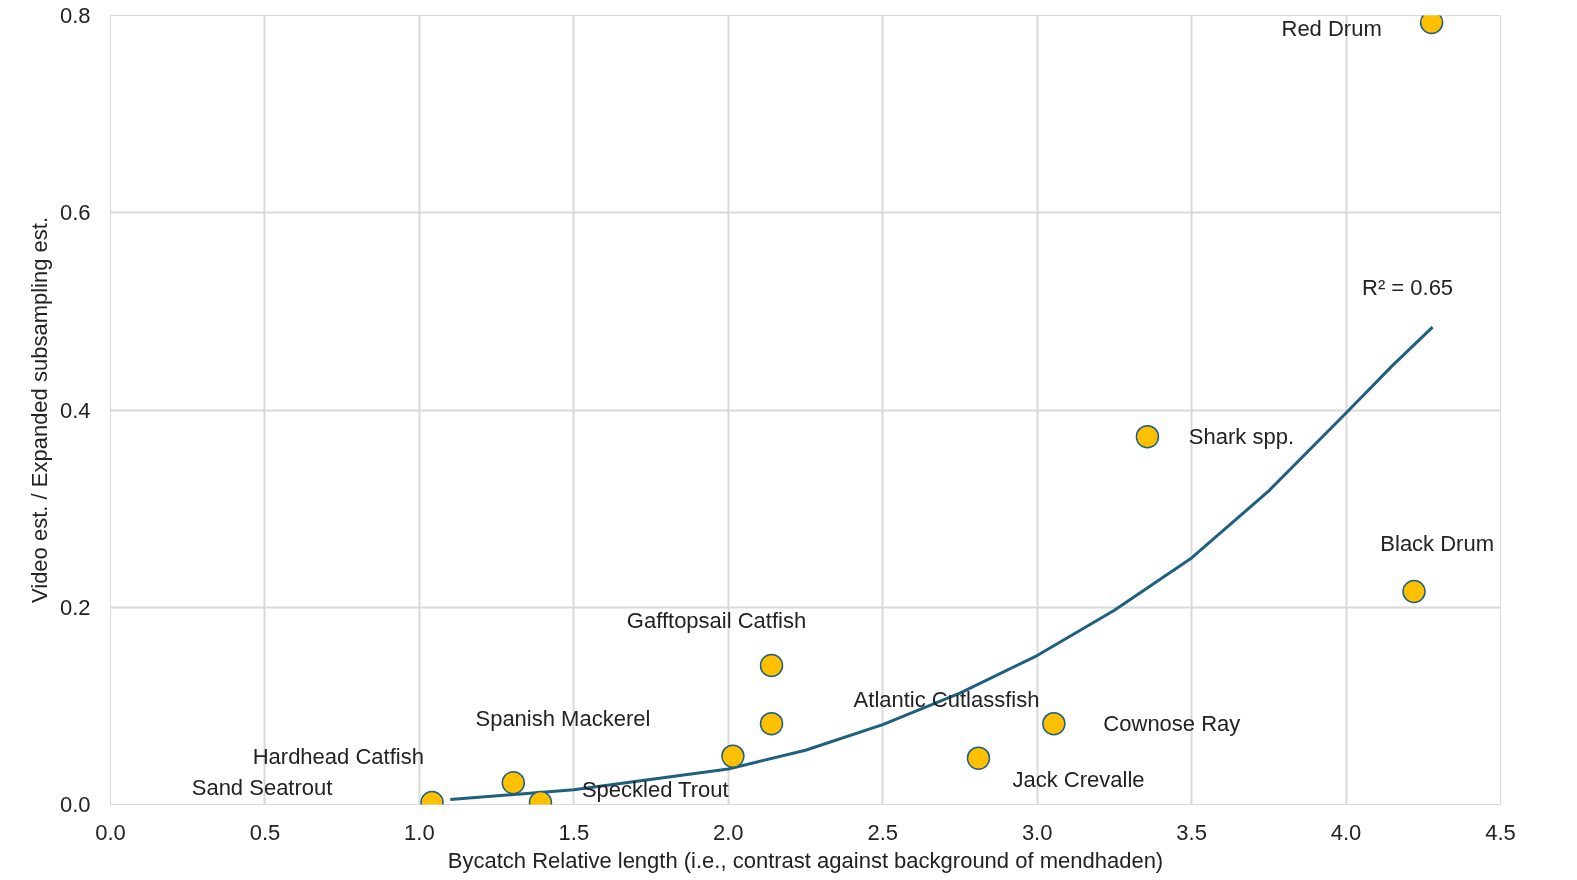  What do you see at coordinates (75, 15) in the screenshot?
I see `y-tick-label: 0.8` at bounding box center [75, 15].